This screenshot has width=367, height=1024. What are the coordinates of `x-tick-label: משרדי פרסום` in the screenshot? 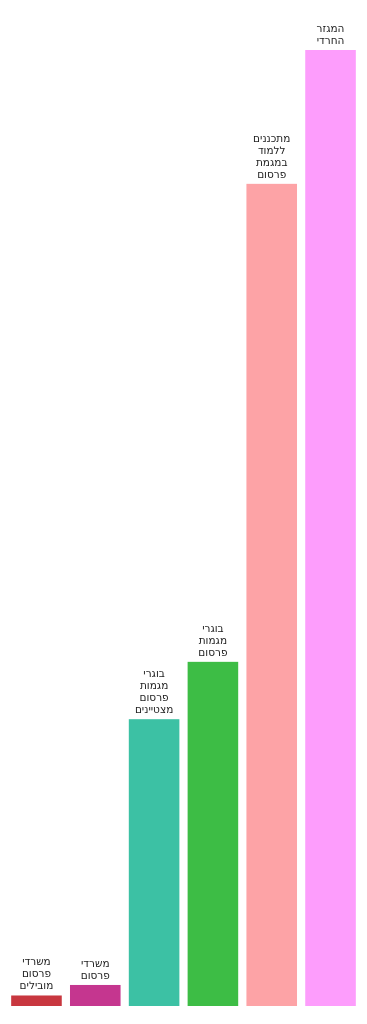 It's located at (95, 968).